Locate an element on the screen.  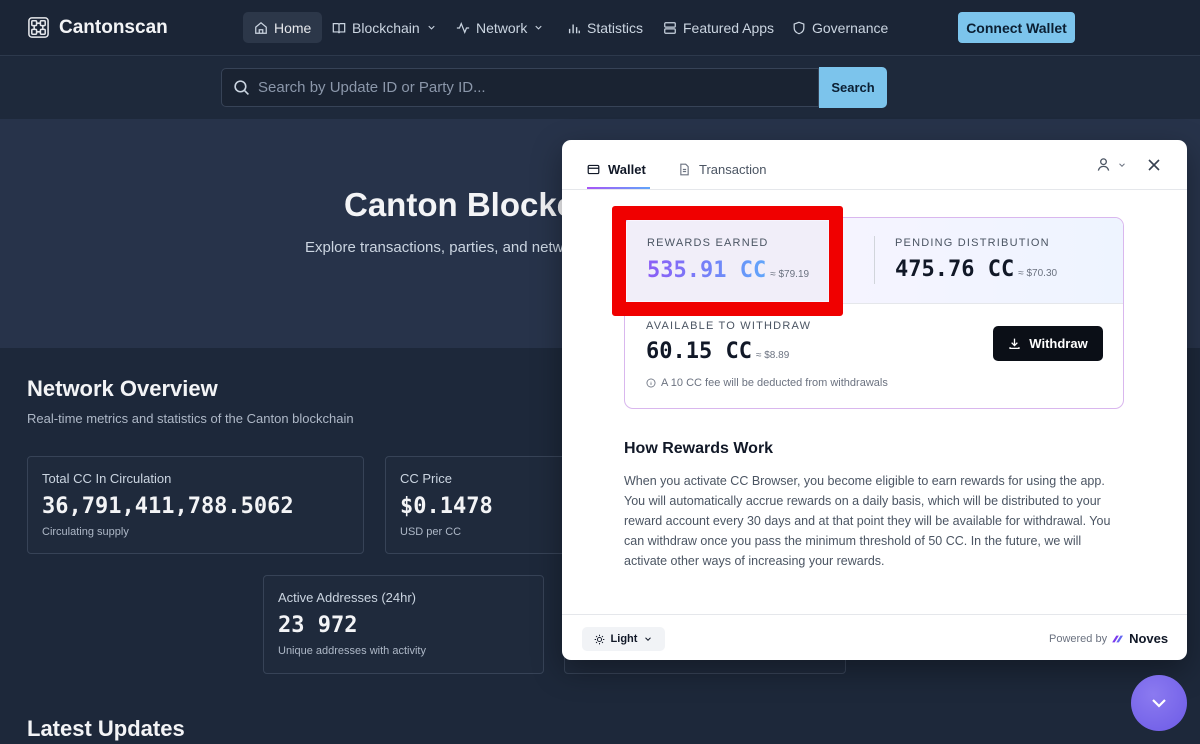
server-icon is located at coordinates (670, 28).